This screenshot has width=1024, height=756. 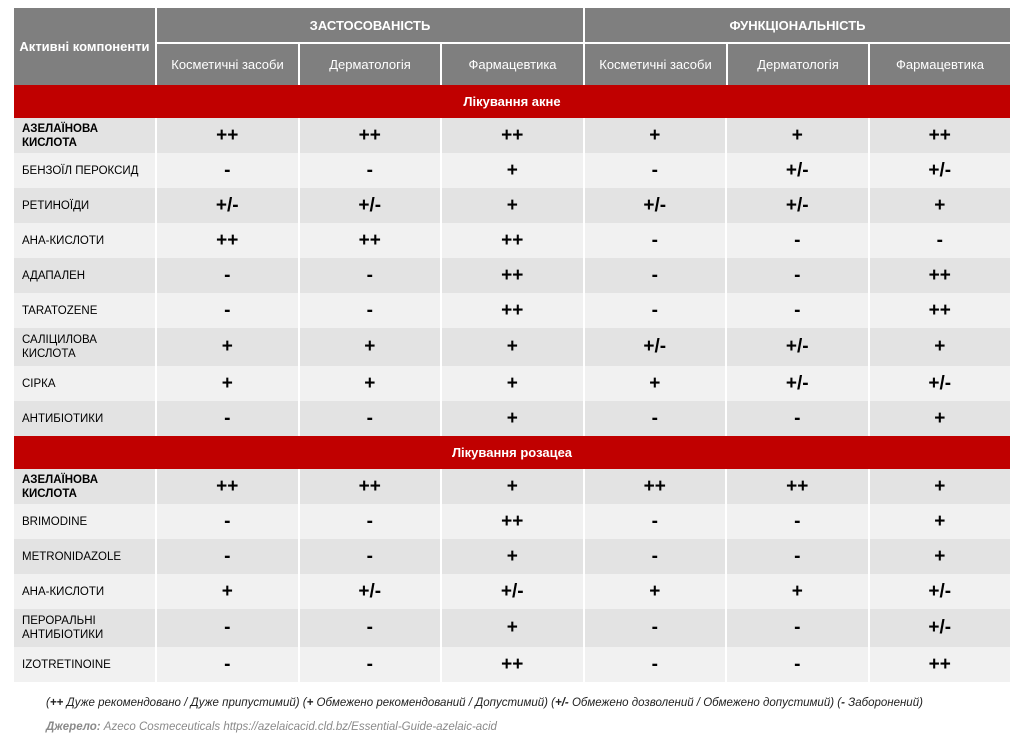 What do you see at coordinates (512, 170) in the screenshot?
I see `table-row: БЕНЗОЇЛ ПЕРОКСИД - - + - +/- +/-` at bounding box center [512, 170].